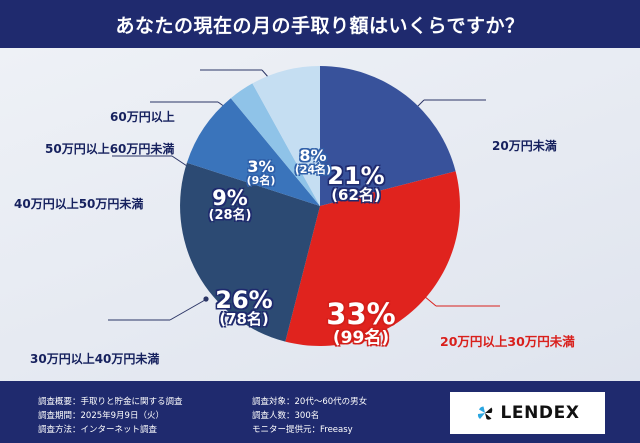 Image resolution: width=640 pixels, height=443 pixels. I want to click on callout-label-20-30man: 20万円以上30万円未満, so click(507, 341).